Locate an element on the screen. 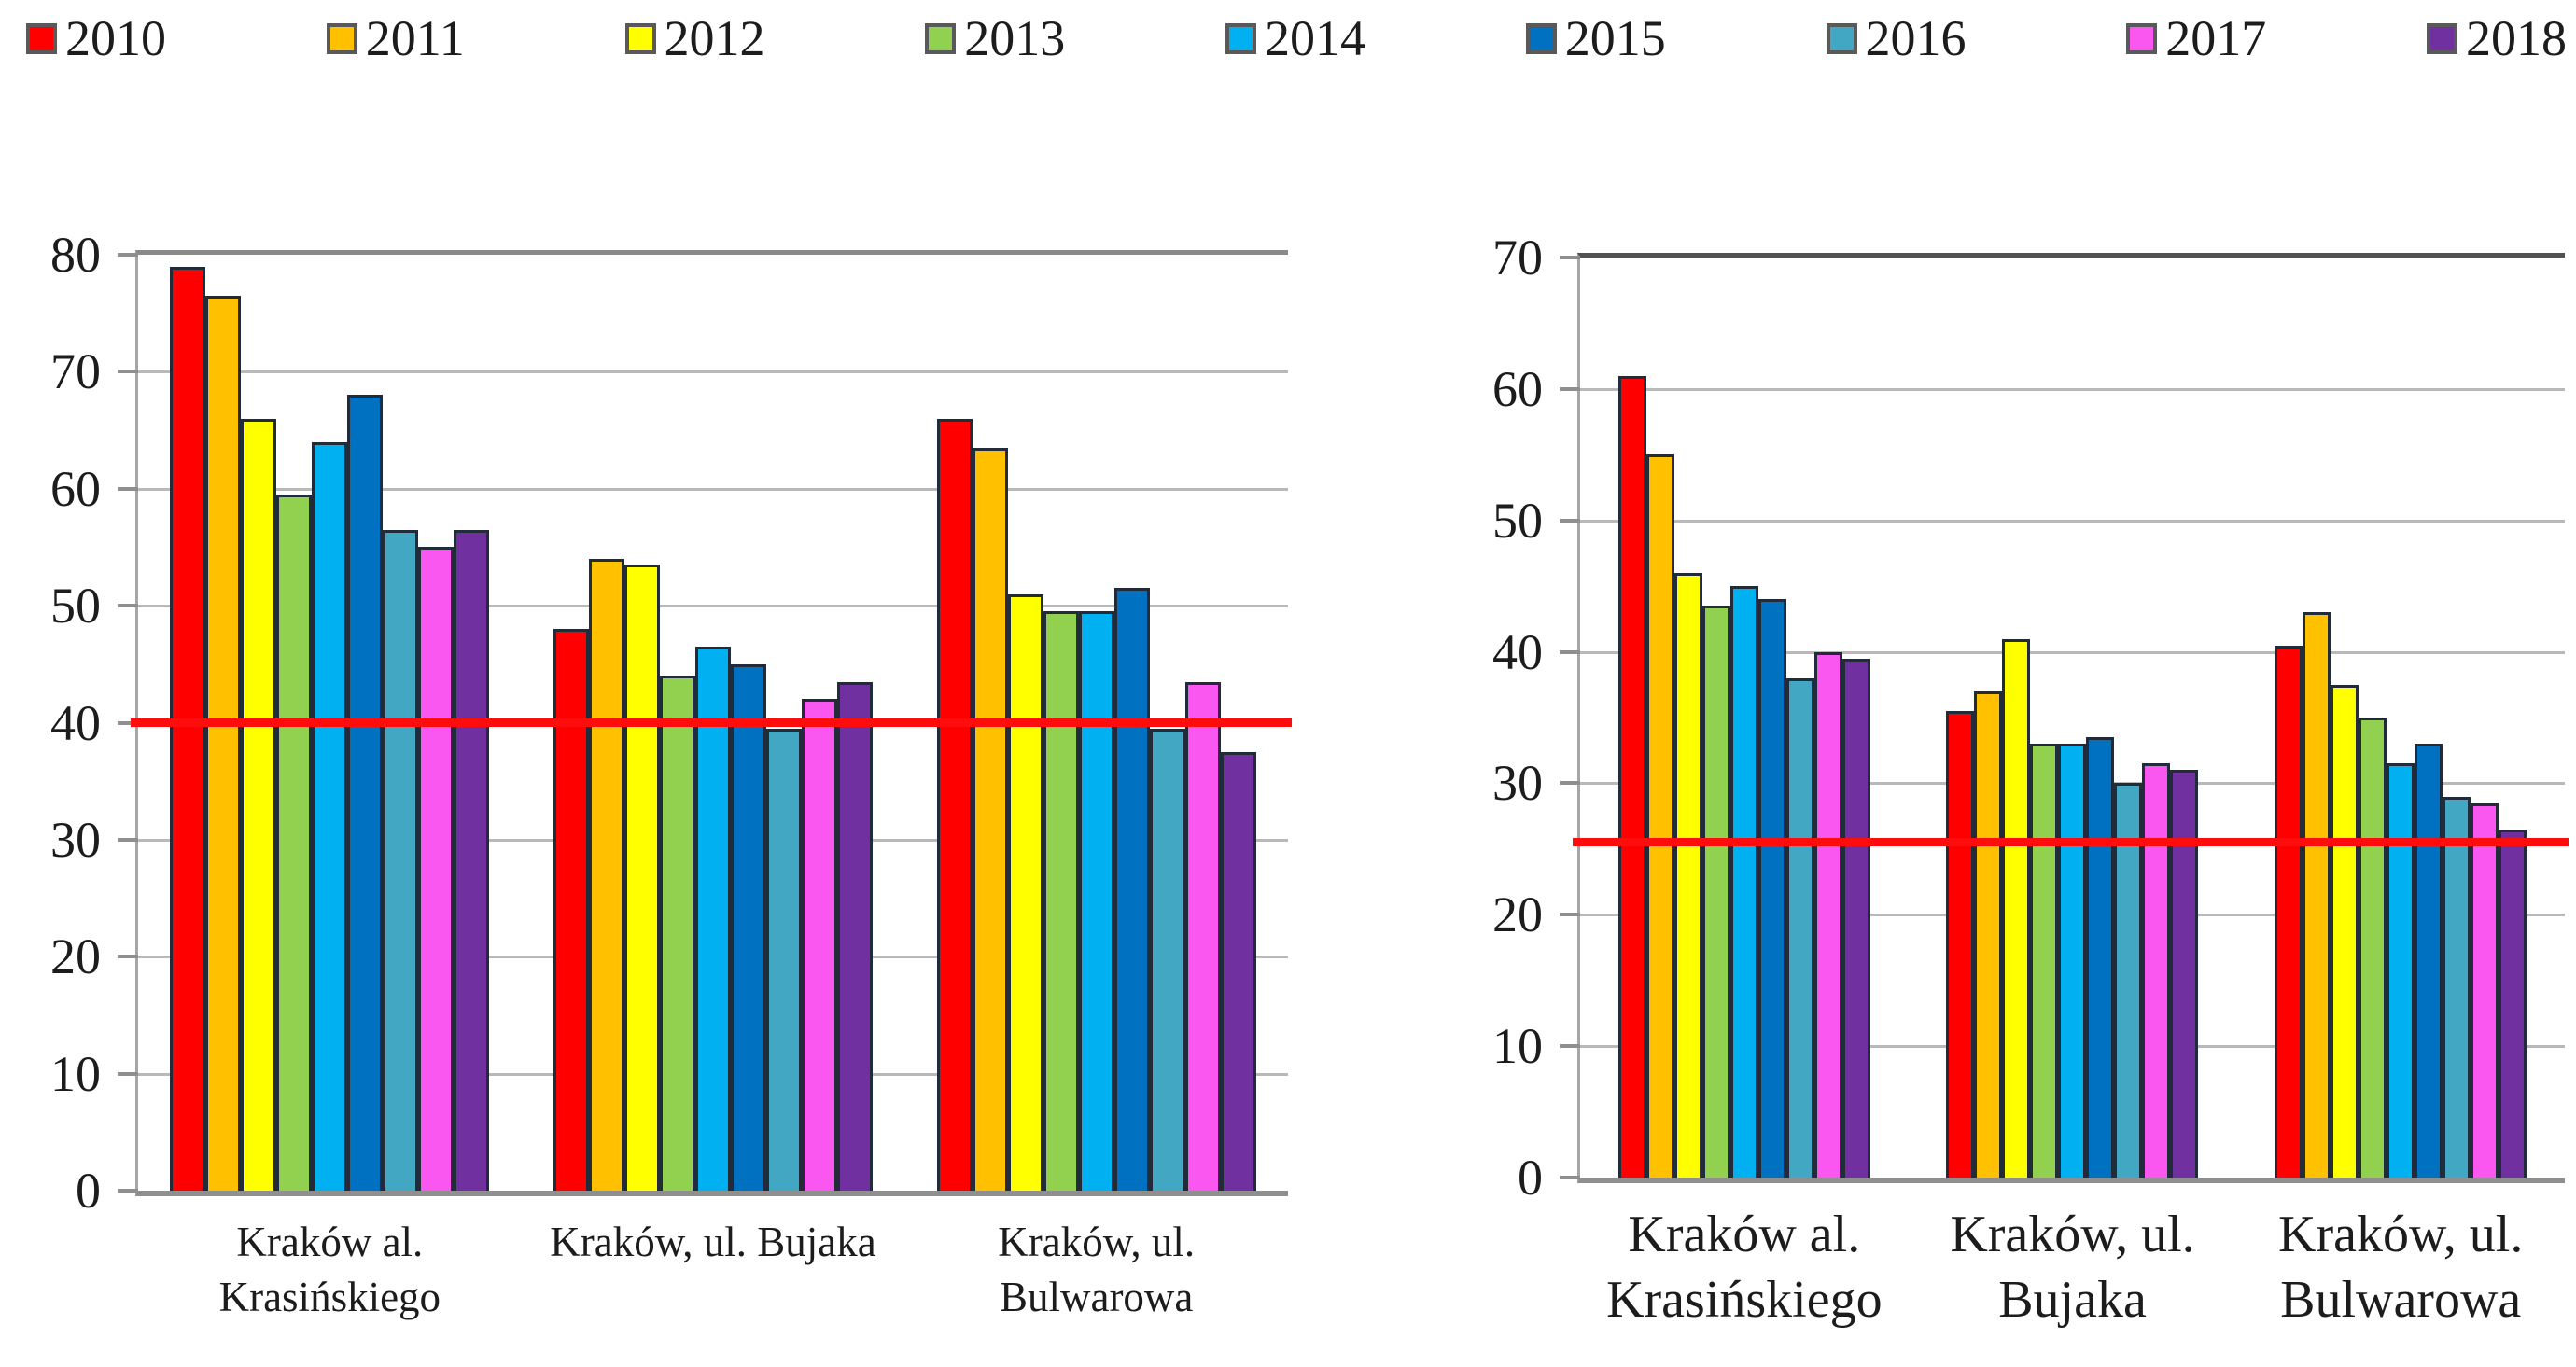 The width and height of the screenshot is (2576, 1367). x-axis-label-1: Kraków al. Krasińskiego is located at coordinates (329, 1269).